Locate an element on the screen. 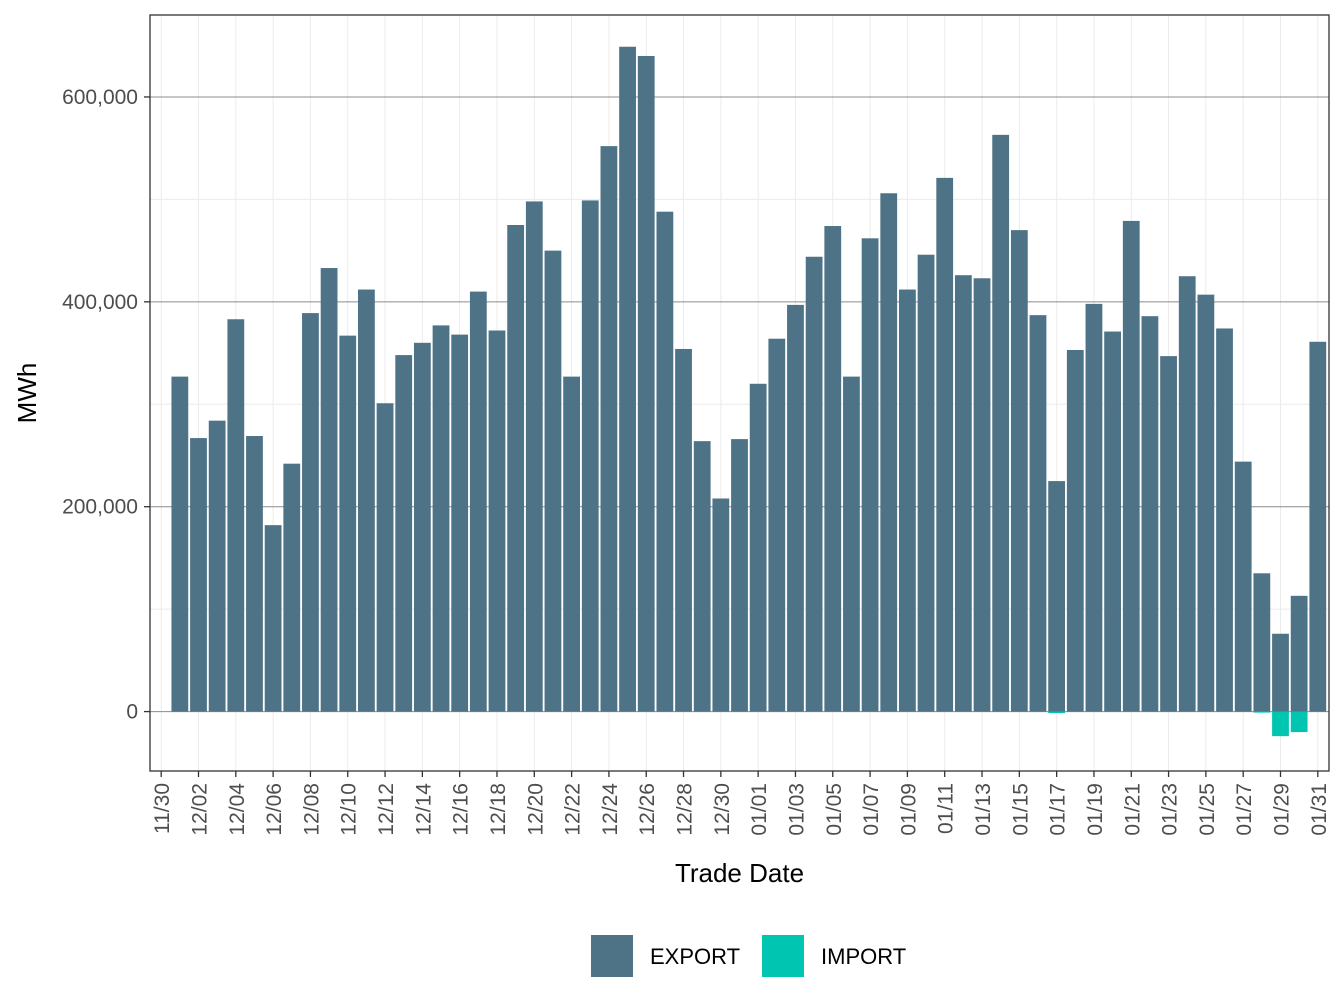 This screenshot has height=1008, width=1344. x-tick-label: 12/30 is located at coordinates (722, 809).